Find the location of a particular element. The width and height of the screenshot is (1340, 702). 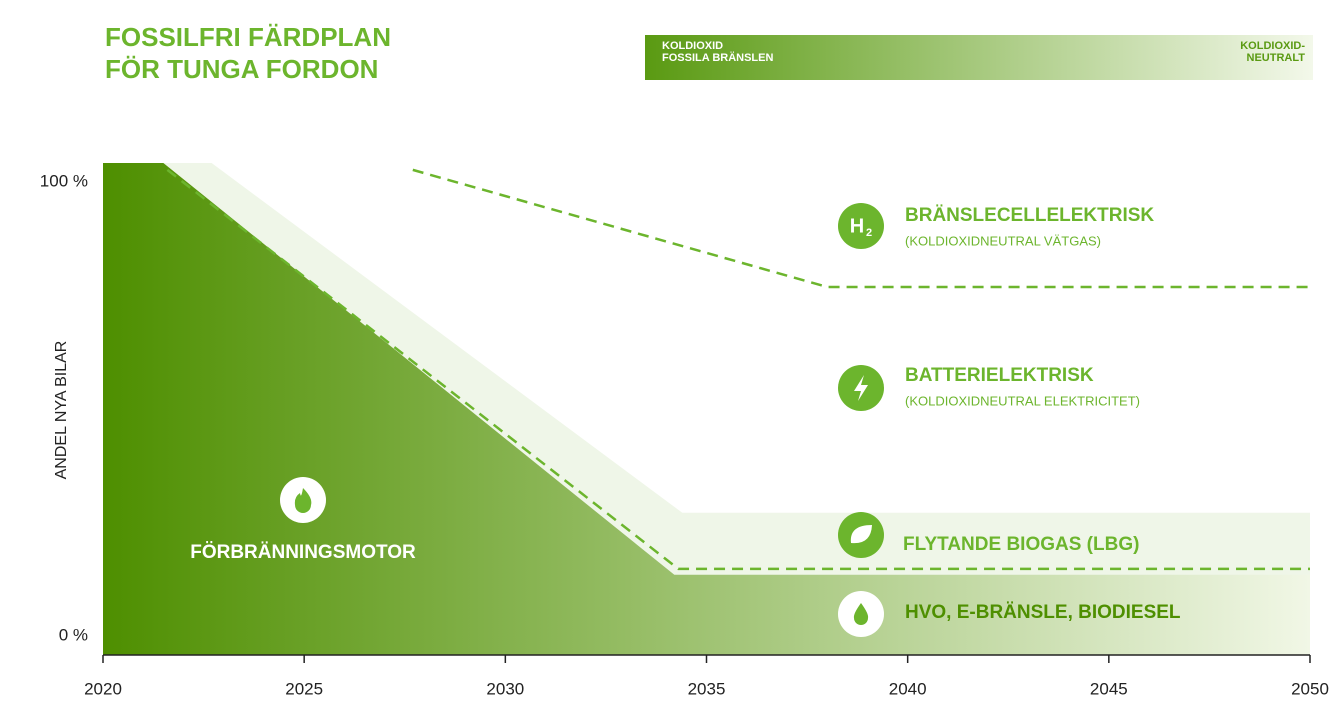

scale-label: NEUTRALT is located at coordinates (1276, 58).